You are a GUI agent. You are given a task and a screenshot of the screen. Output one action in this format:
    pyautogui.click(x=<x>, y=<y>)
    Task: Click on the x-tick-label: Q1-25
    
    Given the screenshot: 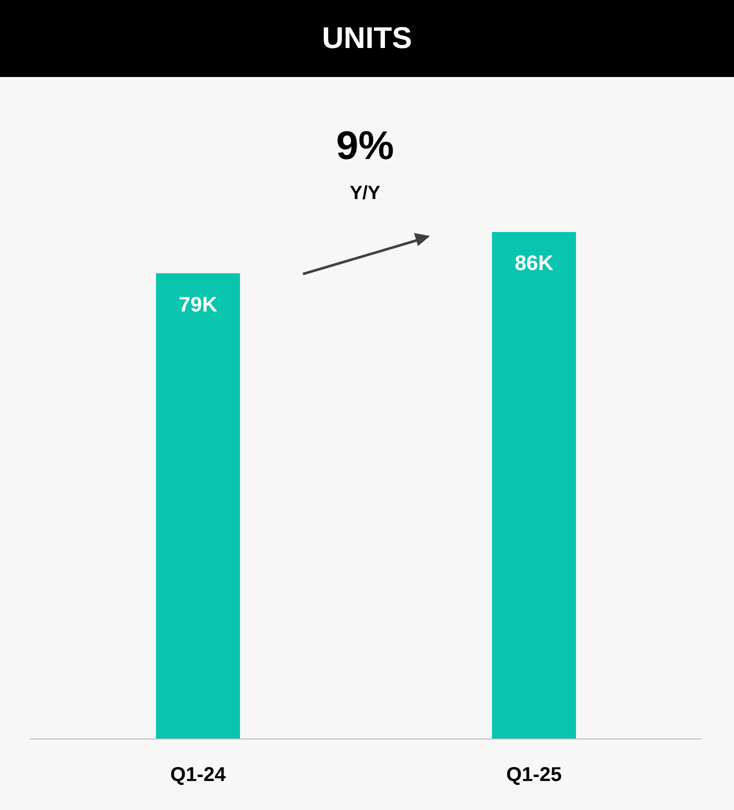 What is the action you would take?
    pyautogui.click(x=534, y=775)
    